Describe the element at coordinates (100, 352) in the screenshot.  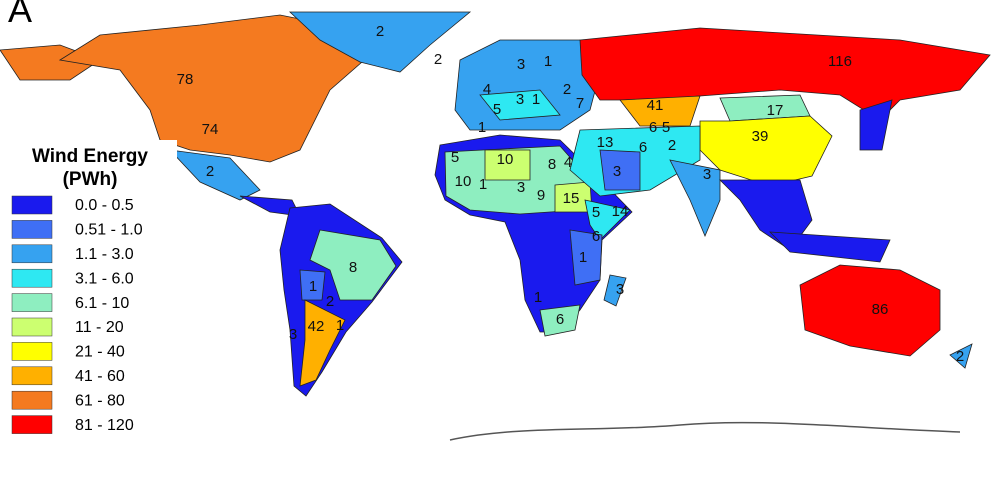
I see `legend-label: 21 - 40` at that location.